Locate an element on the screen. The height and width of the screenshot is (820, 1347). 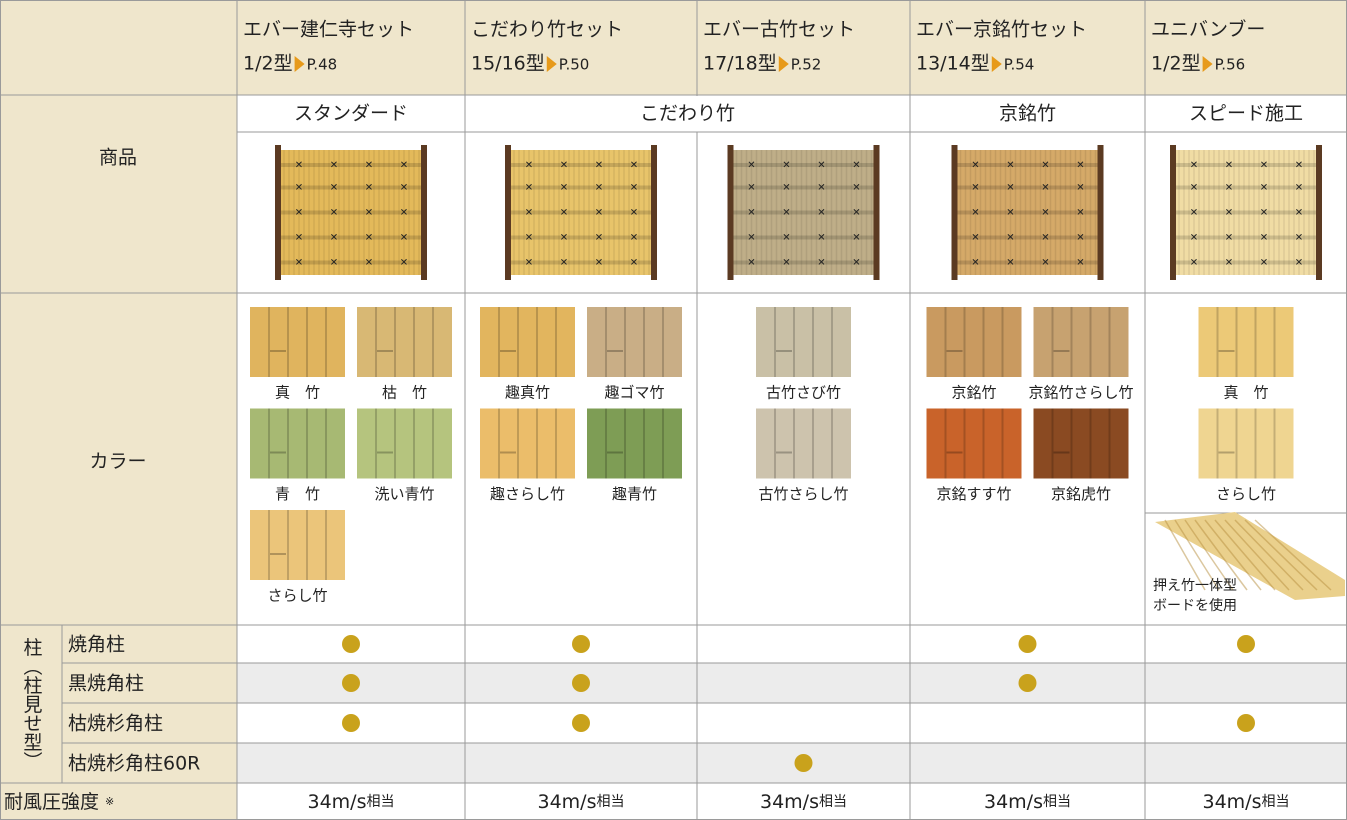
wind-suffix: 相当 is located at coordinates (611, 802).